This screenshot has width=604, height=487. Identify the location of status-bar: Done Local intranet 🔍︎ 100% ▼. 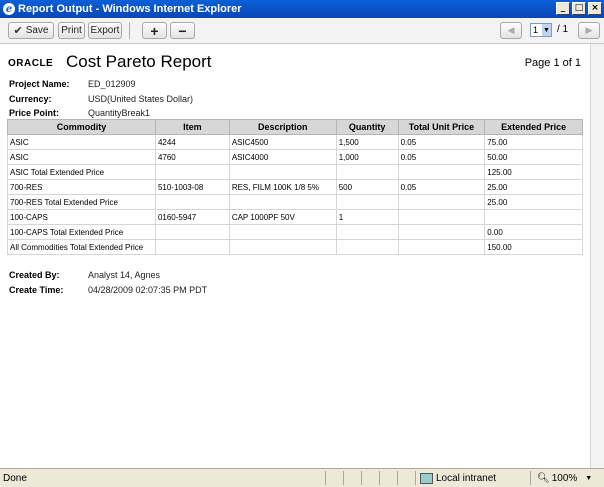
(302, 477).